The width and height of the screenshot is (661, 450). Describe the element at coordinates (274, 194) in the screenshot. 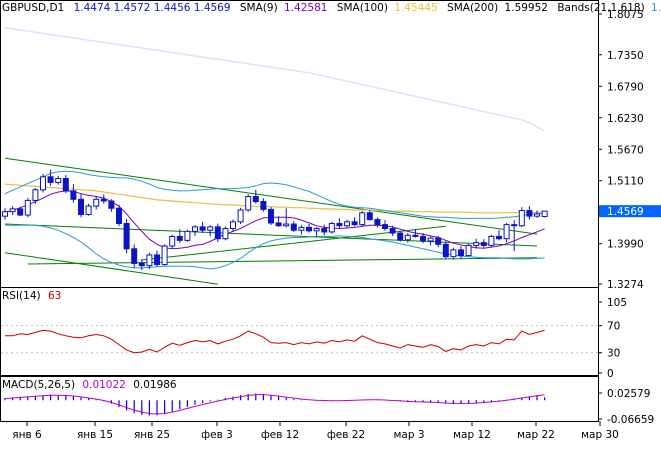

I see `band-upper-path` at that location.